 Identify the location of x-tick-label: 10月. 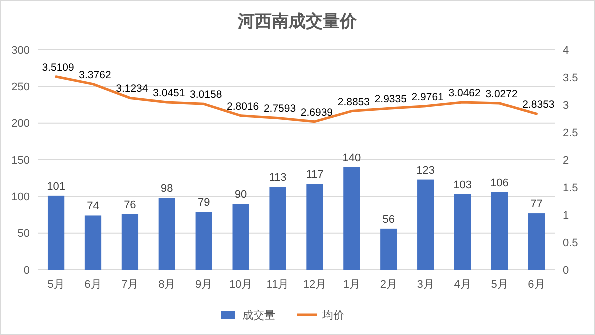
(241, 285).